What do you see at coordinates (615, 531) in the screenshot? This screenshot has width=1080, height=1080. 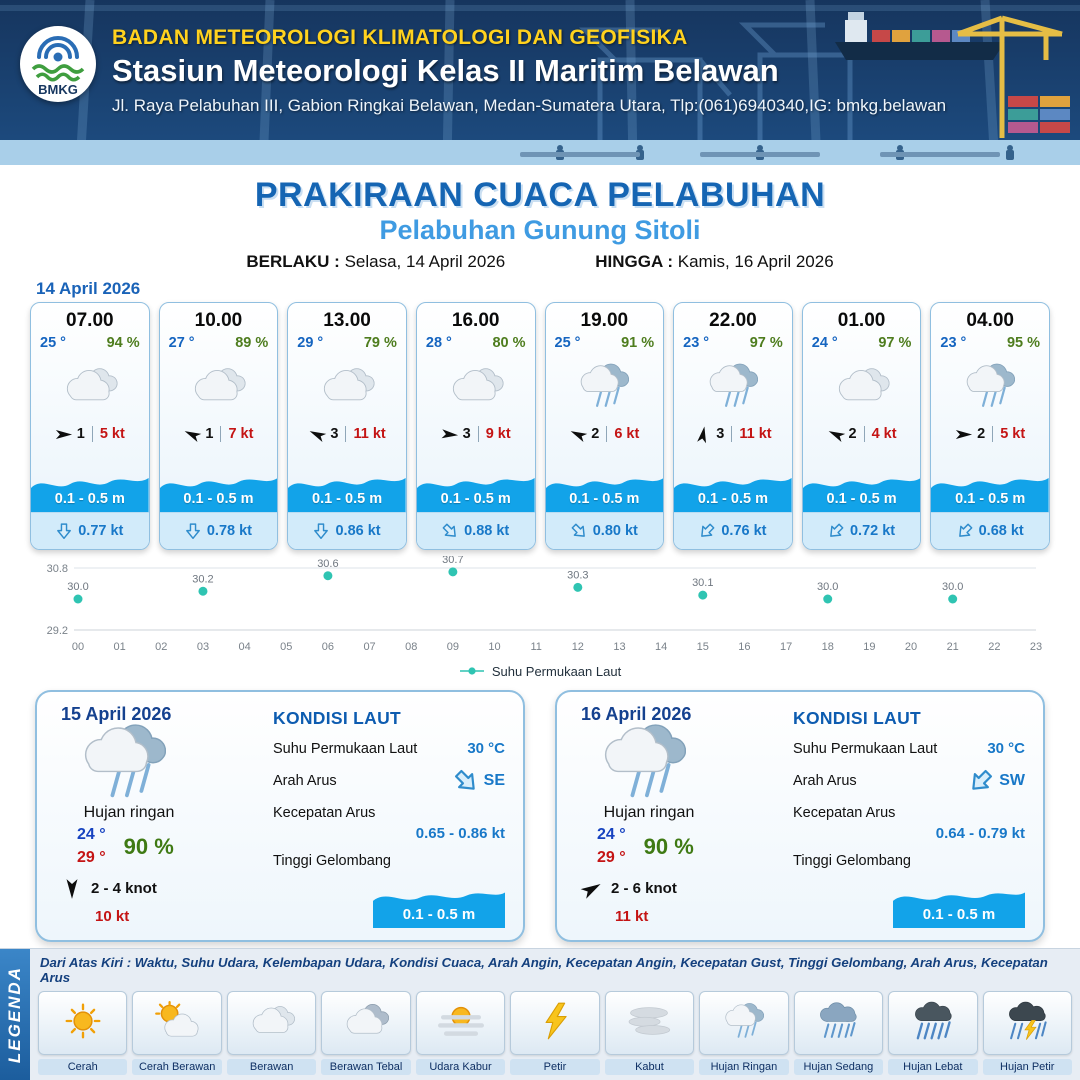 I see `current-speed: 0.80 kt` at bounding box center [615, 531].